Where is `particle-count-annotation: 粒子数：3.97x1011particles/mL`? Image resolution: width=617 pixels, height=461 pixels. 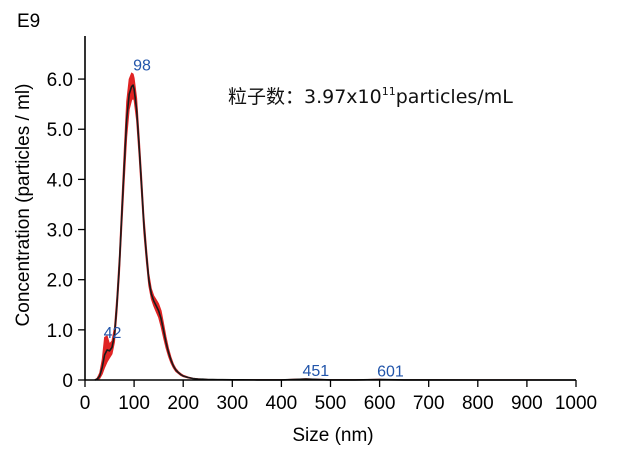
particle-count-annotation: 粒子数：3.97x1011particles/mL is located at coordinates (370, 96).